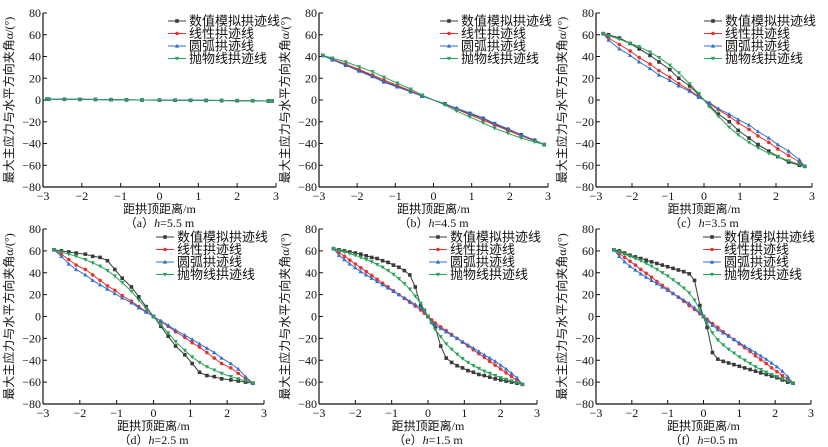 This screenshot has height=447, width=828. What do you see at coordinates (8, 100) in the screenshot?
I see `y-axis-title: 最大主应力与水平方向夹角α/(°)` at bounding box center [8, 100].